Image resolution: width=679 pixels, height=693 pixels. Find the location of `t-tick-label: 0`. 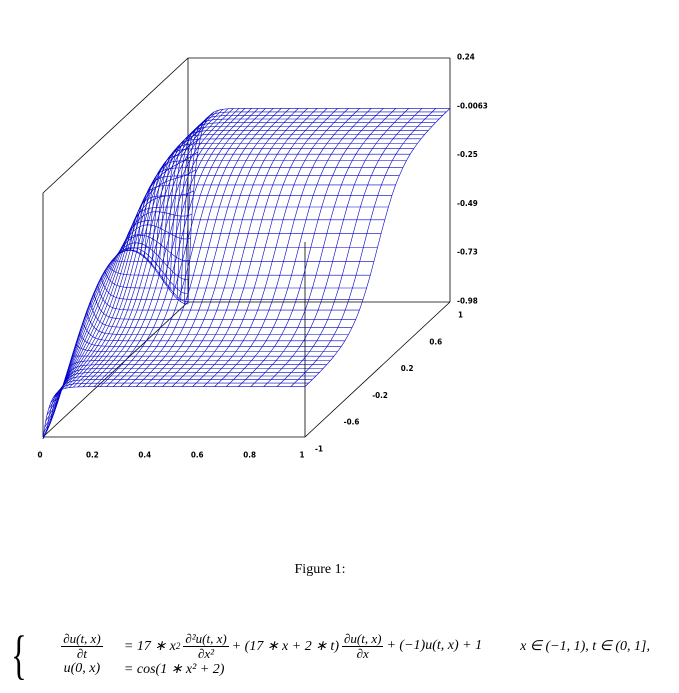

t-tick-label: 0 is located at coordinates (39, 455).